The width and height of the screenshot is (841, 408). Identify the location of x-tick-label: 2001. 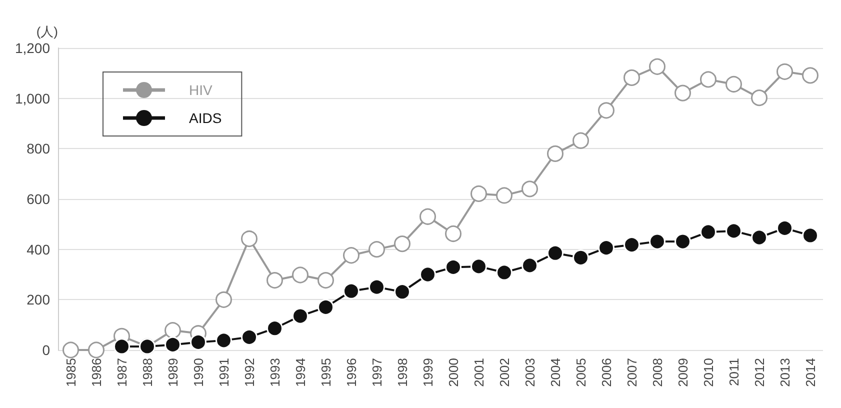
(478, 372).